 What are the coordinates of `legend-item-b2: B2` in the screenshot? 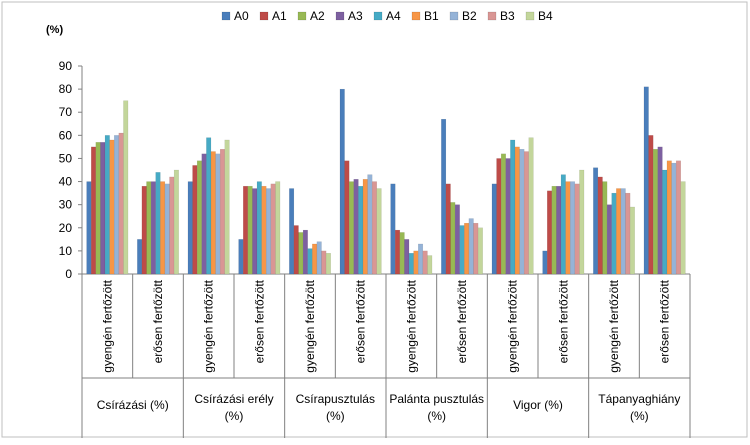 It's located at (463, 16).